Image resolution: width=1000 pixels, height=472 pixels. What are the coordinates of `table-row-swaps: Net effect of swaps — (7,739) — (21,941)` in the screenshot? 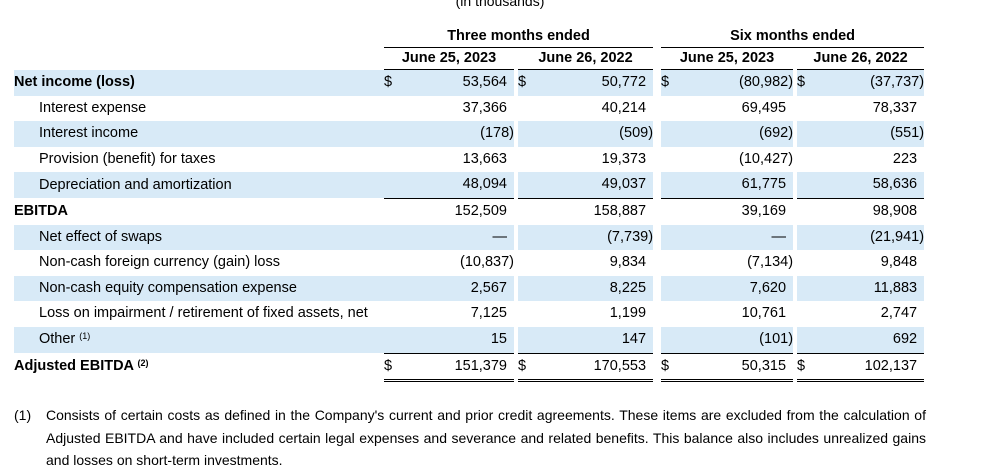 It's located at (469, 237).